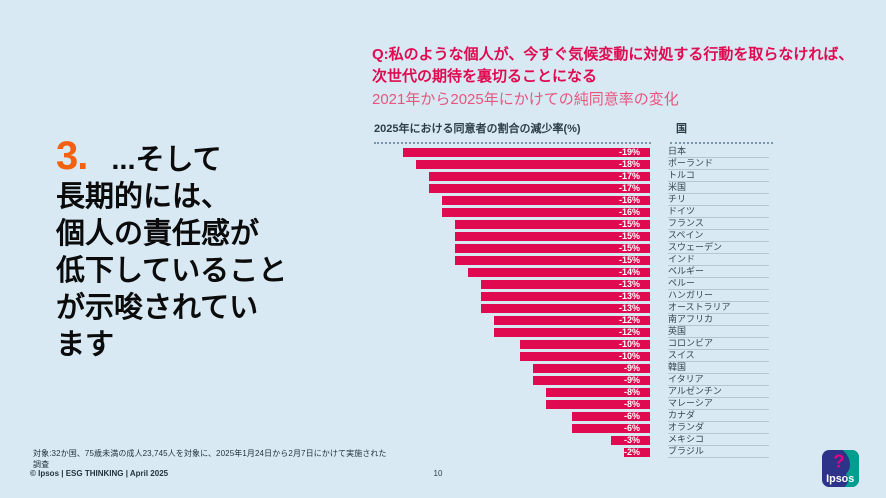 Image resolution: width=886 pixels, height=498 pixels. What do you see at coordinates (718, 164) in the screenshot?
I see `country-label: ポーランド` at bounding box center [718, 164].